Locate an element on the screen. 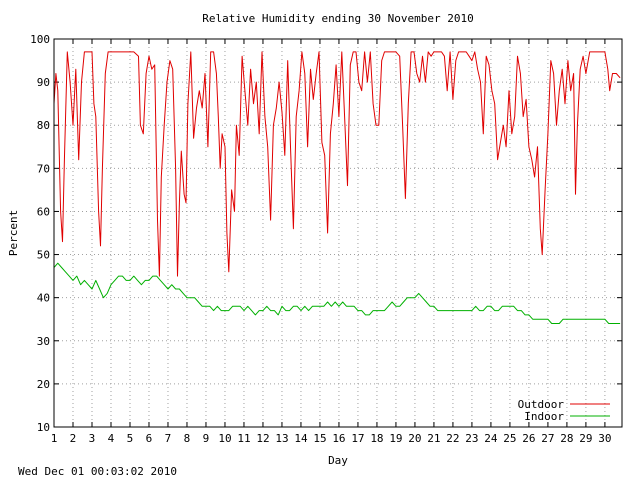  x-axis-label: Day is located at coordinates (338, 460).